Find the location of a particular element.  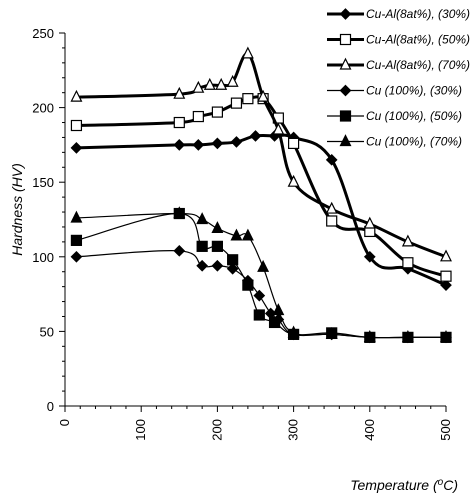

legend-item: Cu-Al(8at%), (70%) is located at coordinates (398, 64).